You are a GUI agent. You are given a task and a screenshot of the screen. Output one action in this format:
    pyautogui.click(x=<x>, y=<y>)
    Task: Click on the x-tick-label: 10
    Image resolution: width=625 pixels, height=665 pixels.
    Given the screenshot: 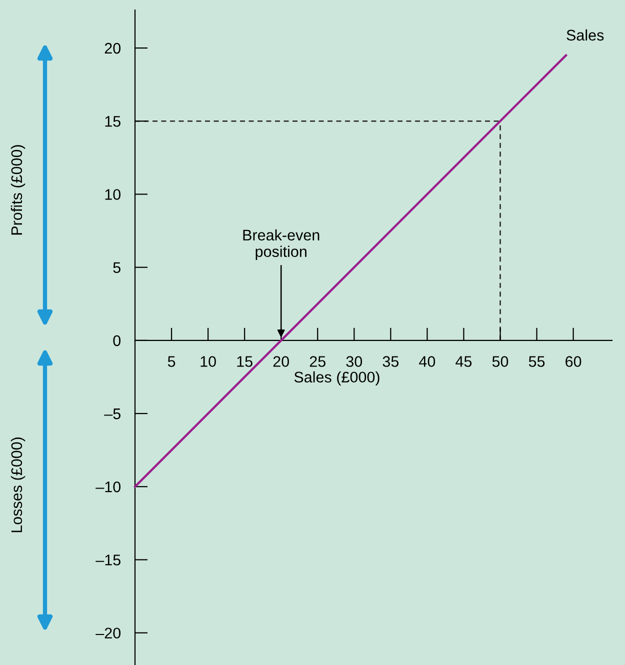 What is the action you would take?
    pyautogui.click(x=208, y=361)
    